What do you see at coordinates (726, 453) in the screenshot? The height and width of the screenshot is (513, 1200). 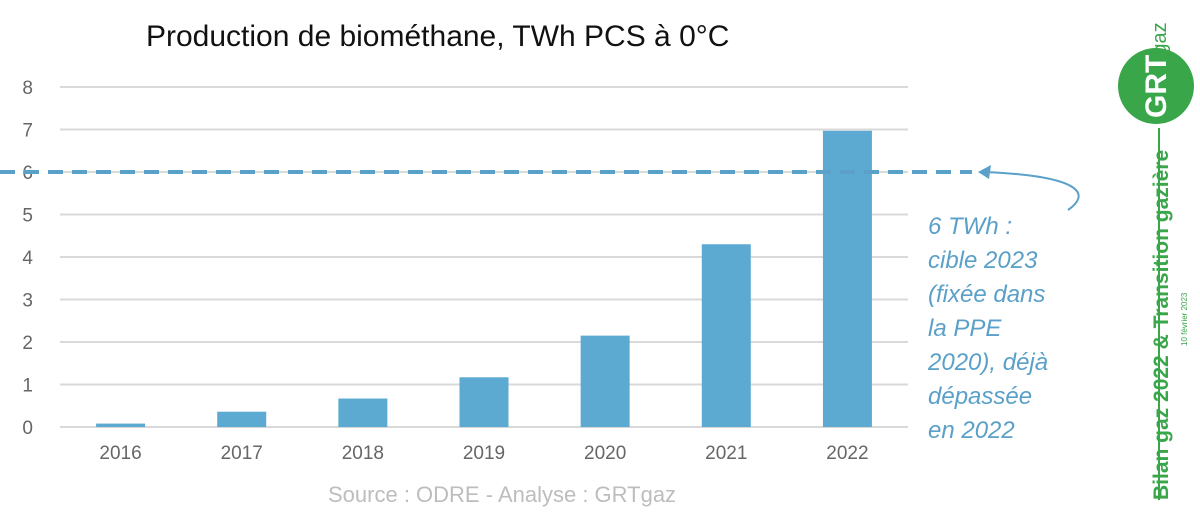 I see `x-tick-label: 2021` at bounding box center [726, 453].